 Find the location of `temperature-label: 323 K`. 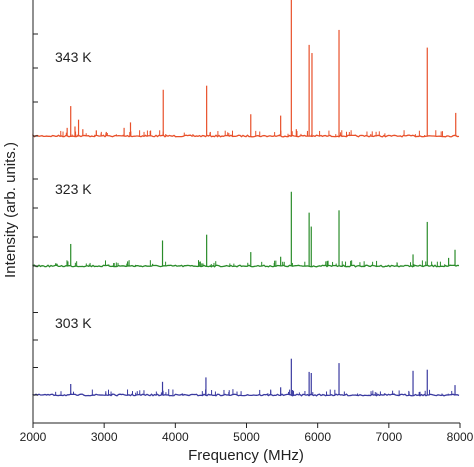

temperature-label: 323 K is located at coordinates (73, 189).